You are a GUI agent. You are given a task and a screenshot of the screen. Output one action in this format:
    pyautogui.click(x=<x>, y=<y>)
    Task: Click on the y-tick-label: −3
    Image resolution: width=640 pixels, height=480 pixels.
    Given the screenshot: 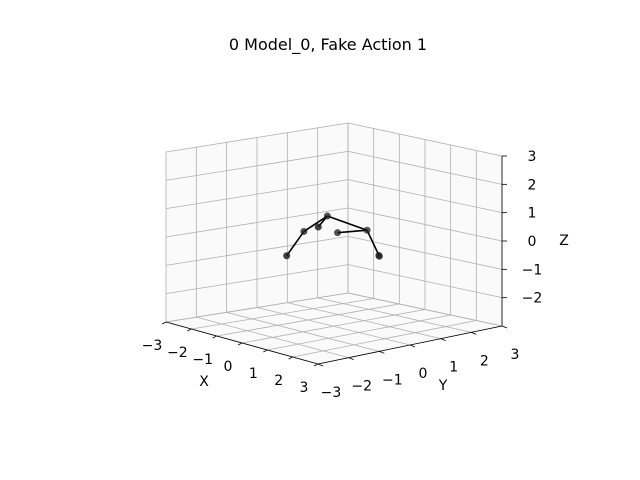 What is the action you would take?
    pyautogui.click(x=331, y=393)
    